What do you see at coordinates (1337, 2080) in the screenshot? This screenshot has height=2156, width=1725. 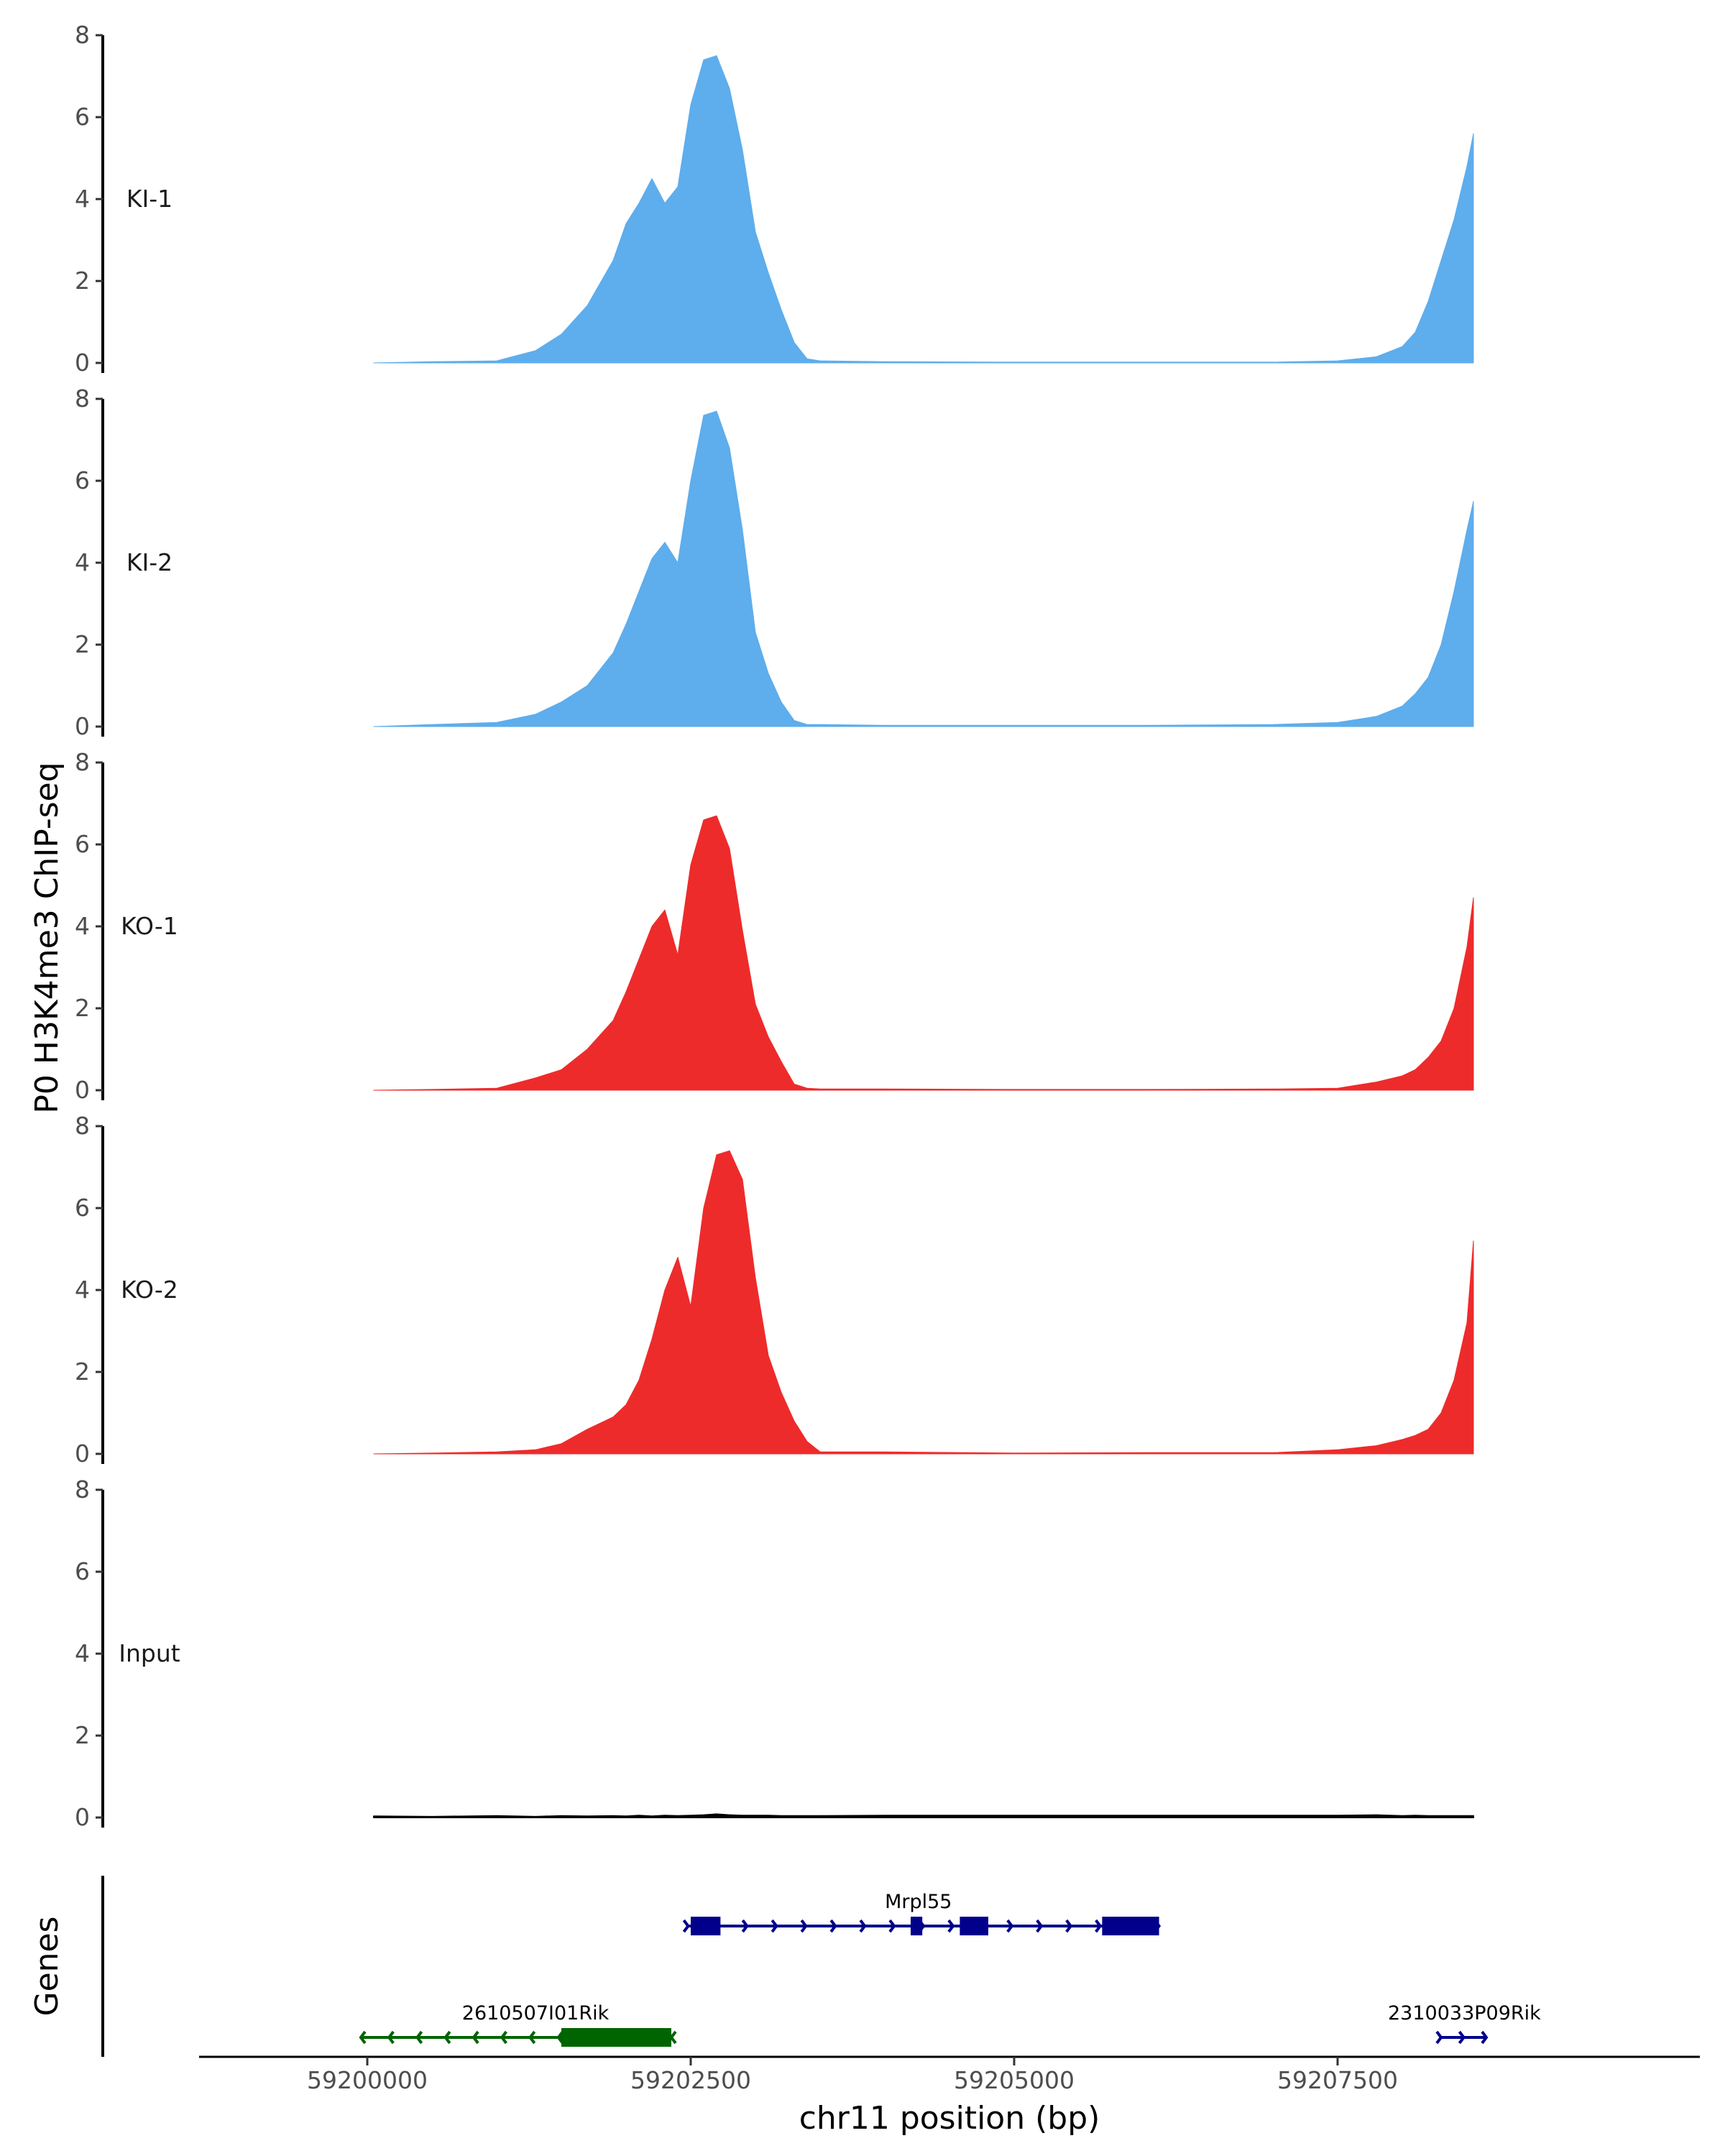 I see `x-tick-label: 59207500` at bounding box center [1337, 2080].